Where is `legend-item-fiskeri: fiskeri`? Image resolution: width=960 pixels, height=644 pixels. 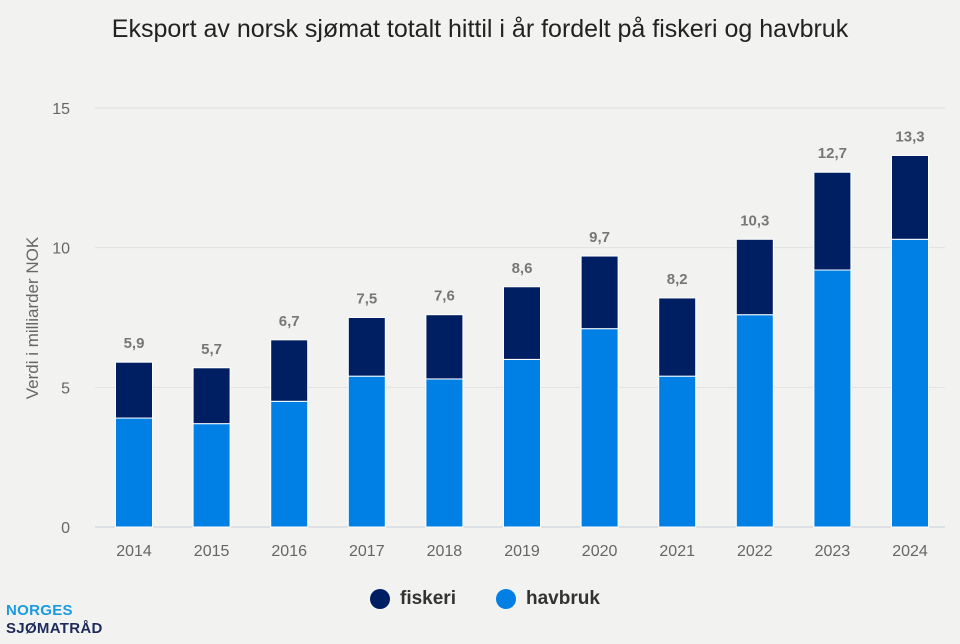
legend-item-fiskeri: fiskeri is located at coordinates (413, 599).